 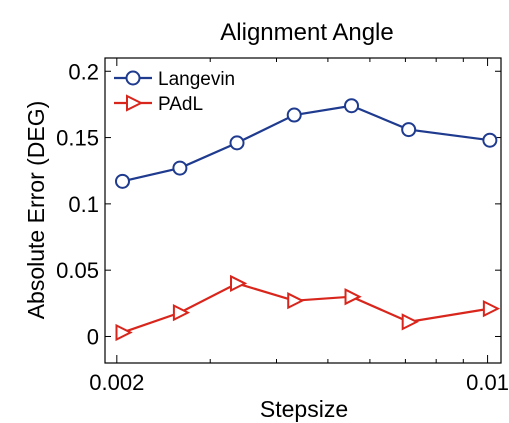 I want to click on series-padl, so click(x=308, y=308).